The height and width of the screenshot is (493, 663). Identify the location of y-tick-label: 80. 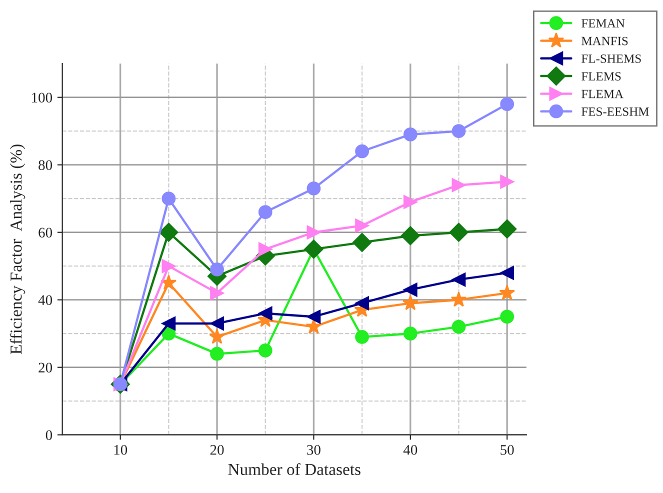
(45, 165).